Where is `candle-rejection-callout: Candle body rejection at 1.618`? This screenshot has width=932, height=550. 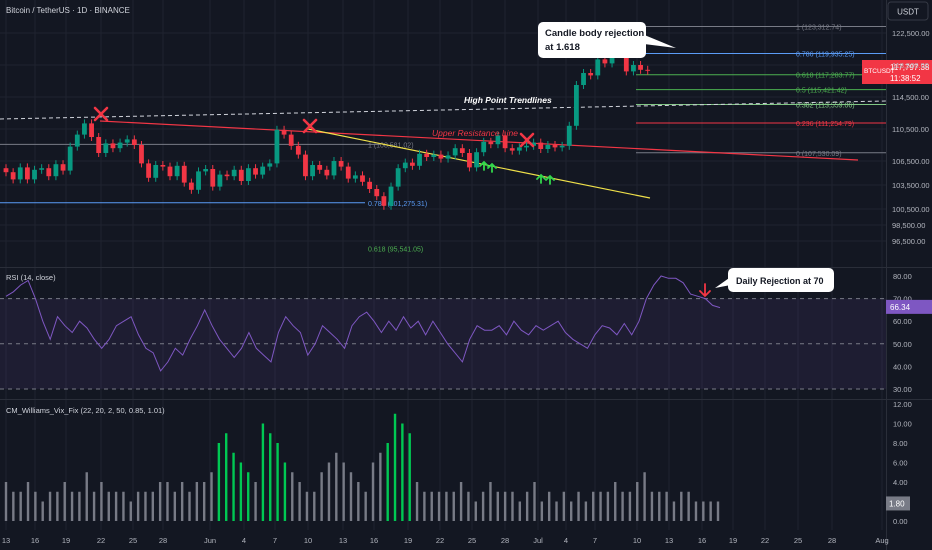
candle-rejection-callout: Candle body rejection at 1.618 is located at coordinates (607, 40).